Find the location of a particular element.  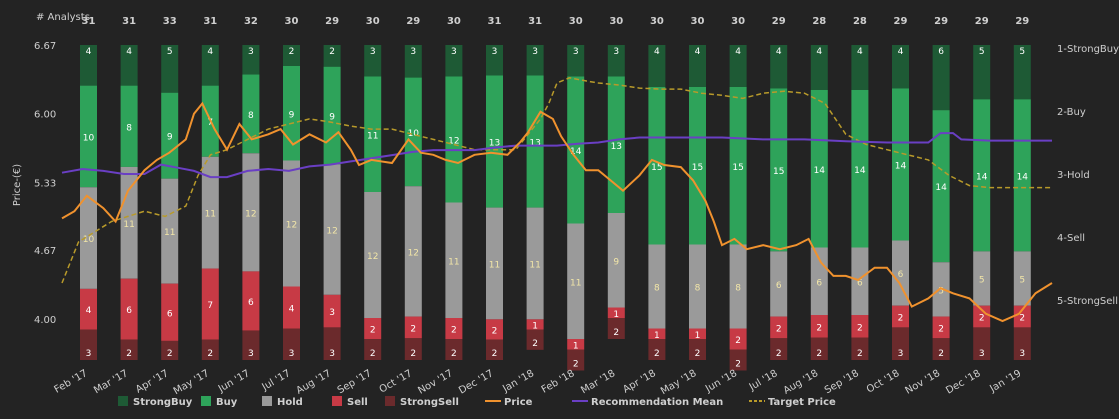

y-left-tick-label: 4.67 is located at coordinates (45, 251).